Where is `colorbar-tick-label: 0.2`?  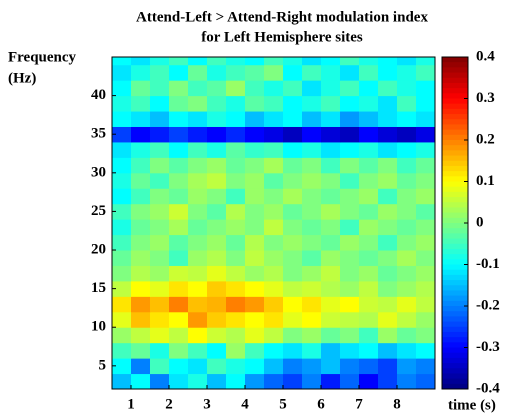
colorbar-tick-label: 0.2 is located at coordinates (485, 139).